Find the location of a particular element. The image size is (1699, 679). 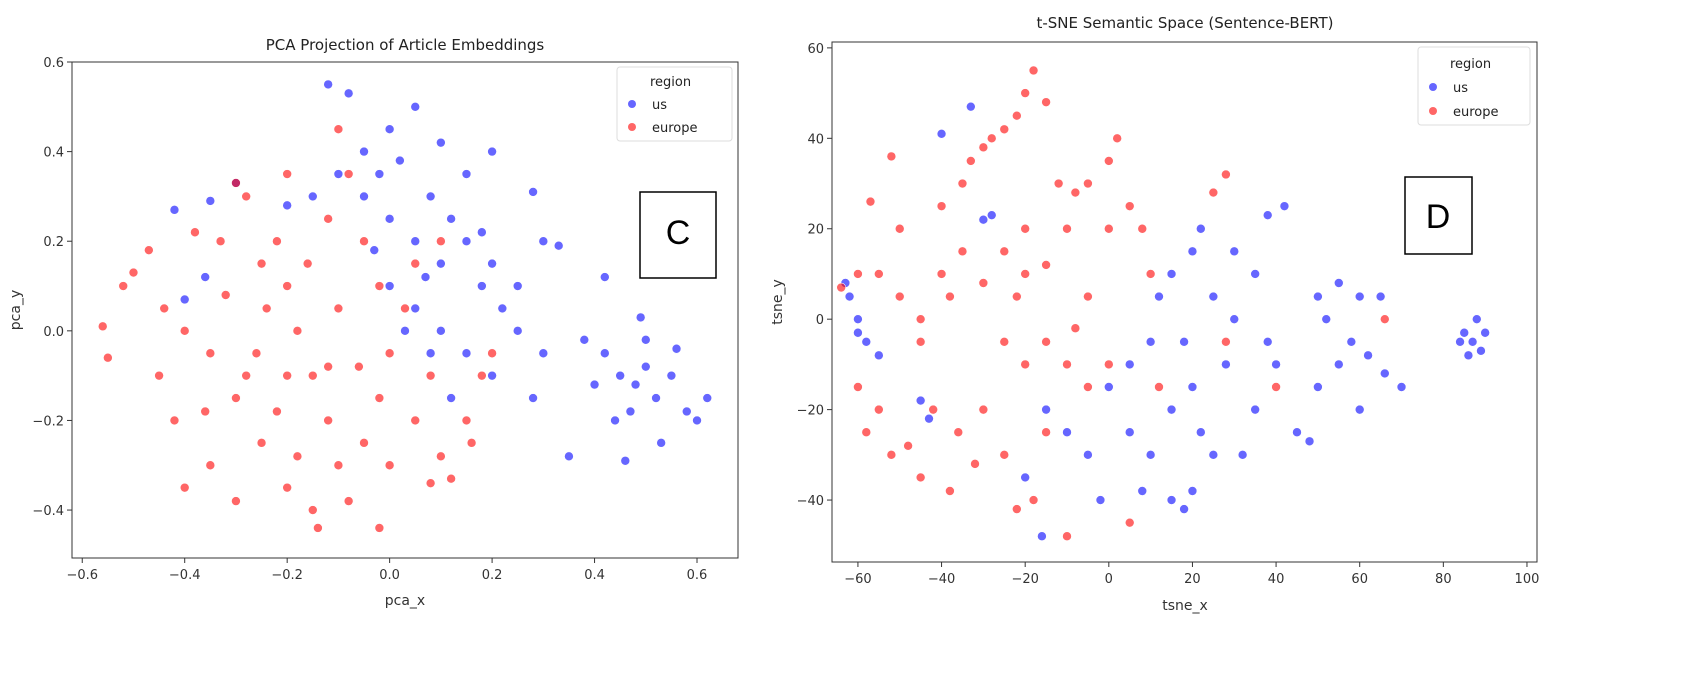

legend-label-us: us is located at coordinates (1460, 88).